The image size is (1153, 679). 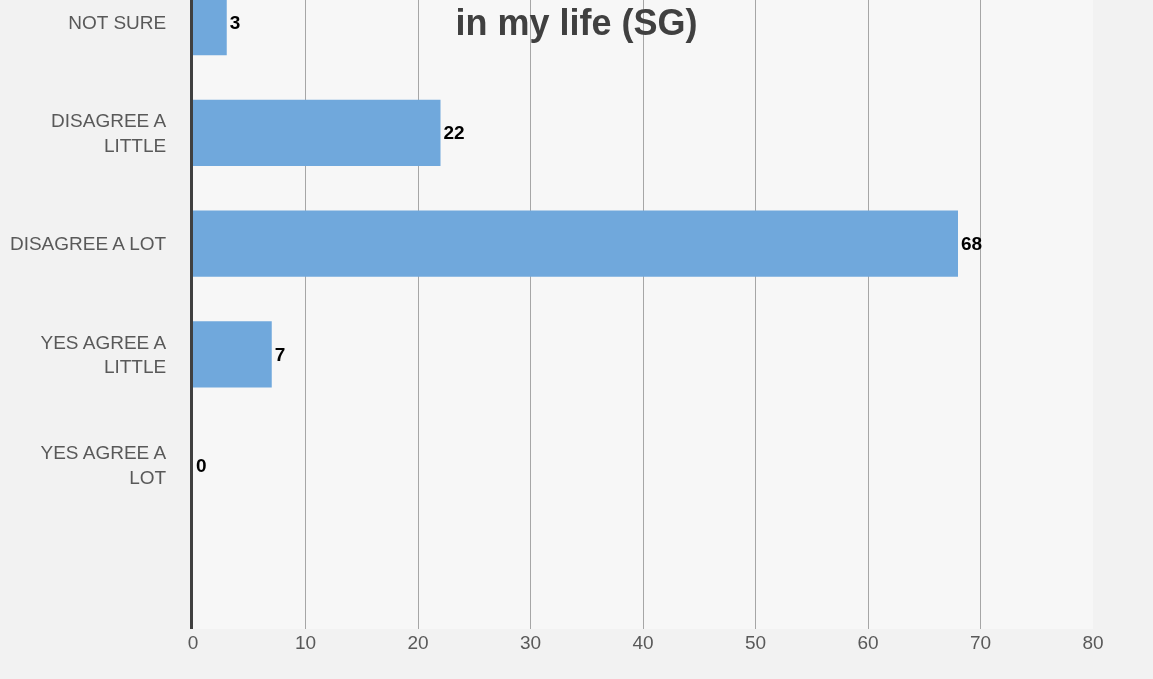 What do you see at coordinates (972, 244) in the screenshot?
I see `data-label: 68` at bounding box center [972, 244].